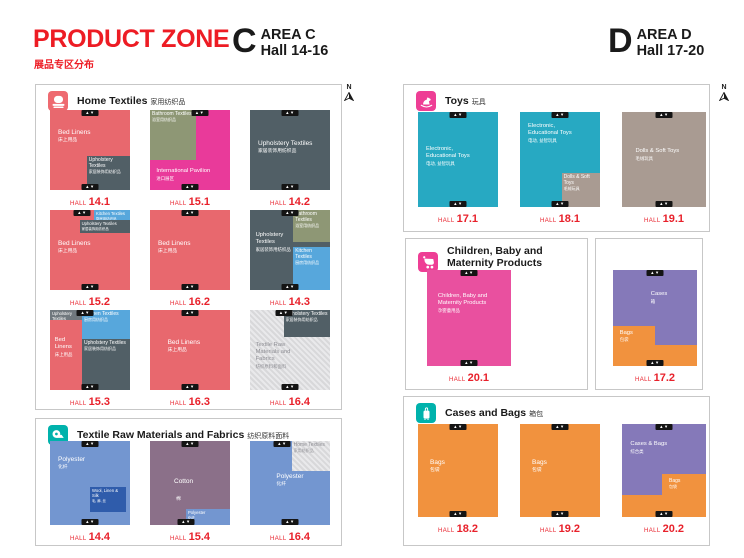 The width and height of the screenshot is (744, 558). I want to click on hall-number-label: HALL 16.4, so click(290, 401).